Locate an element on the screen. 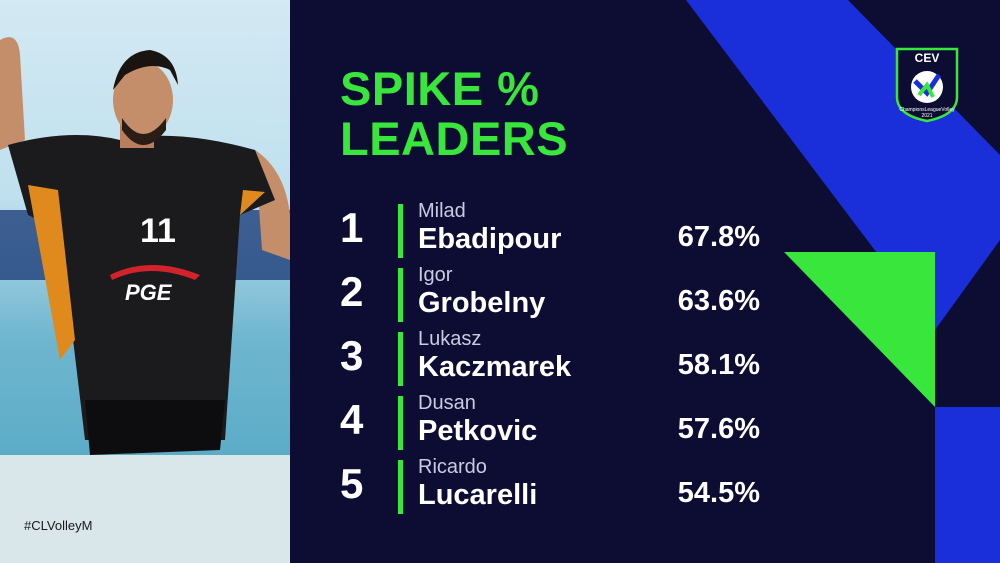 Image resolution: width=1000 pixels, height=563 pixels. player-last-name: Kaczmarek is located at coordinates (495, 367).